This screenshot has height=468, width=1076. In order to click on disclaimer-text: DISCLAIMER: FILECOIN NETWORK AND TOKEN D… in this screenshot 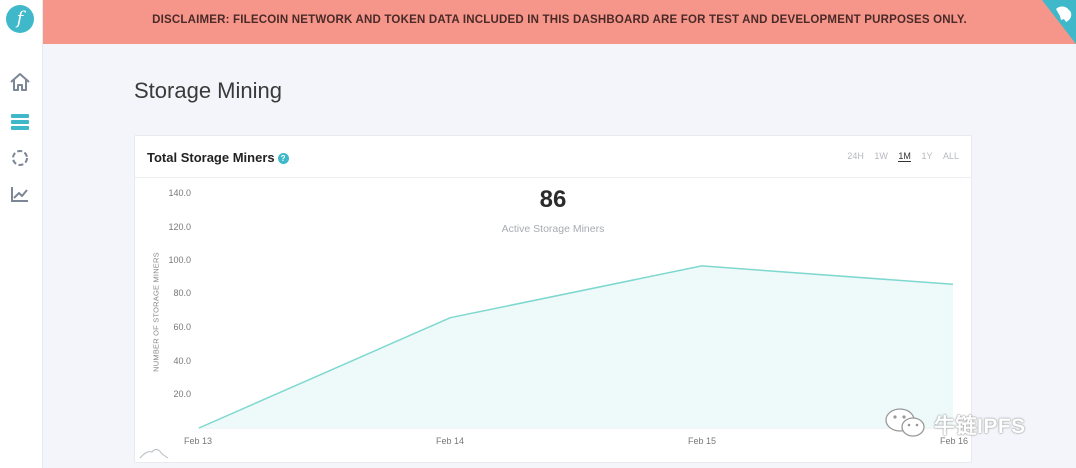, I will do `click(559, 20)`.